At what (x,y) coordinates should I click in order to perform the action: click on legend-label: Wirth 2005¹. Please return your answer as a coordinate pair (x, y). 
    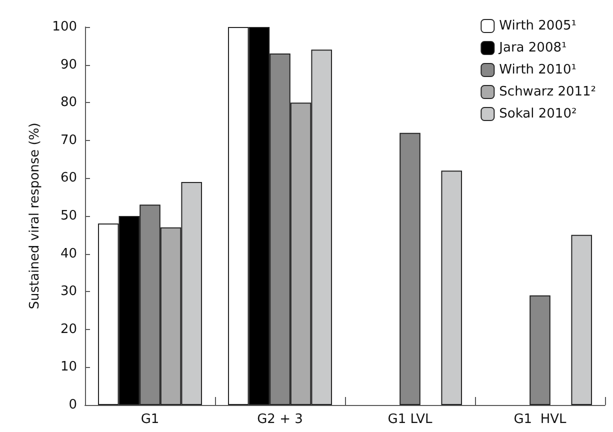
    Looking at the image, I should click on (537, 26).